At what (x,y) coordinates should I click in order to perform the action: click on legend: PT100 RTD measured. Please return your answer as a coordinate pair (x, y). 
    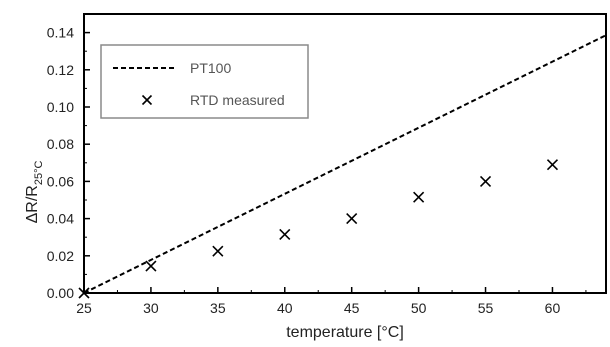
    Looking at the image, I should click on (204, 81).